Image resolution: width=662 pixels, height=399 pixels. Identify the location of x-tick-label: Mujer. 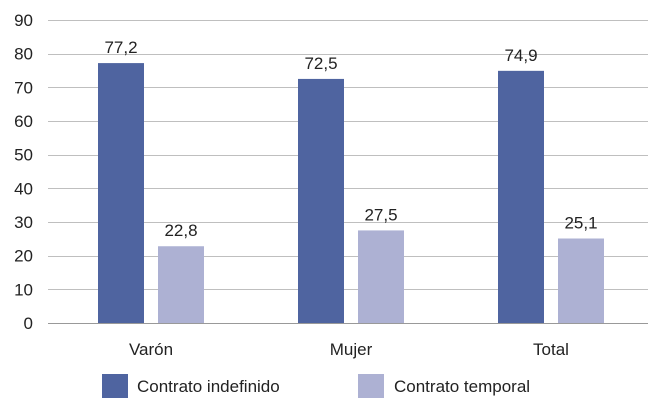
(351, 349).